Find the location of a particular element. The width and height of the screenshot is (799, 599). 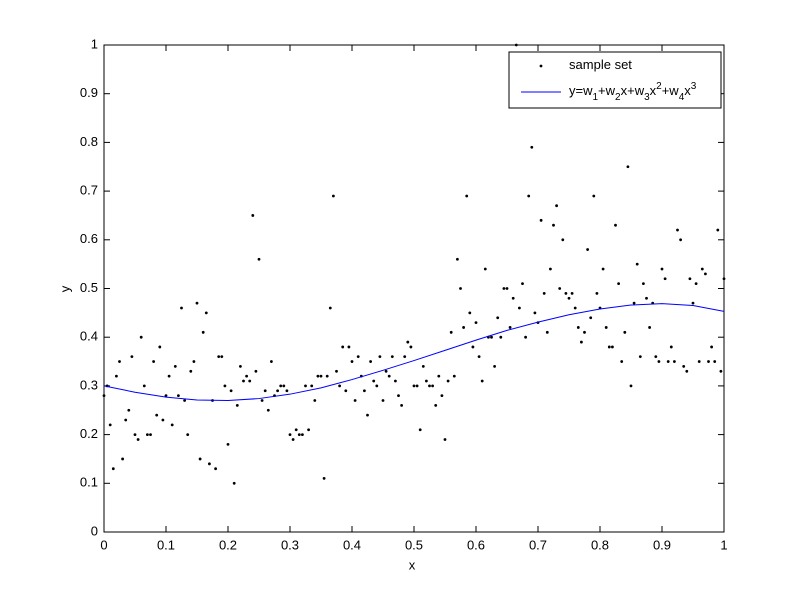

x-tick-label: 0.8 is located at coordinates (600, 544).